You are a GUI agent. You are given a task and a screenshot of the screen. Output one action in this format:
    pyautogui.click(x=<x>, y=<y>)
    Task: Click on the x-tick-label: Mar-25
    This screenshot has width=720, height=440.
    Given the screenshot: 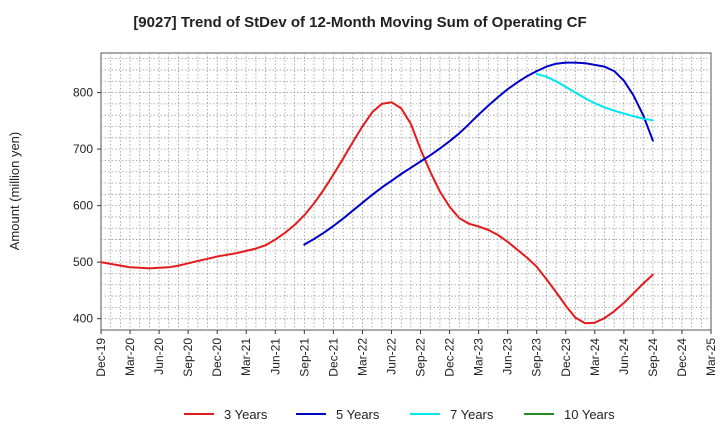 What is the action you would take?
    pyautogui.click(x=711, y=357)
    